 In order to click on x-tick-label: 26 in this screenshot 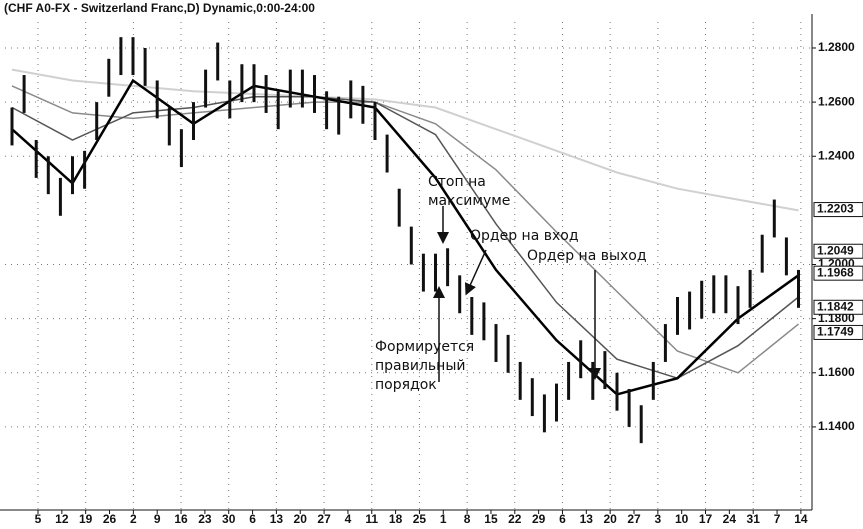, I will do `click(110, 519)`.